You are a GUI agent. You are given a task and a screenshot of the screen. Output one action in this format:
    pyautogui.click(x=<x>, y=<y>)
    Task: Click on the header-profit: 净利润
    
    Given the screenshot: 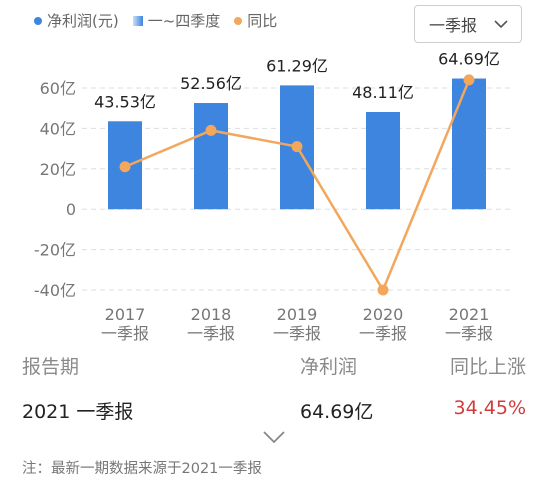 What is the action you would take?
    pyautogui.click(x=329, y=367)
    